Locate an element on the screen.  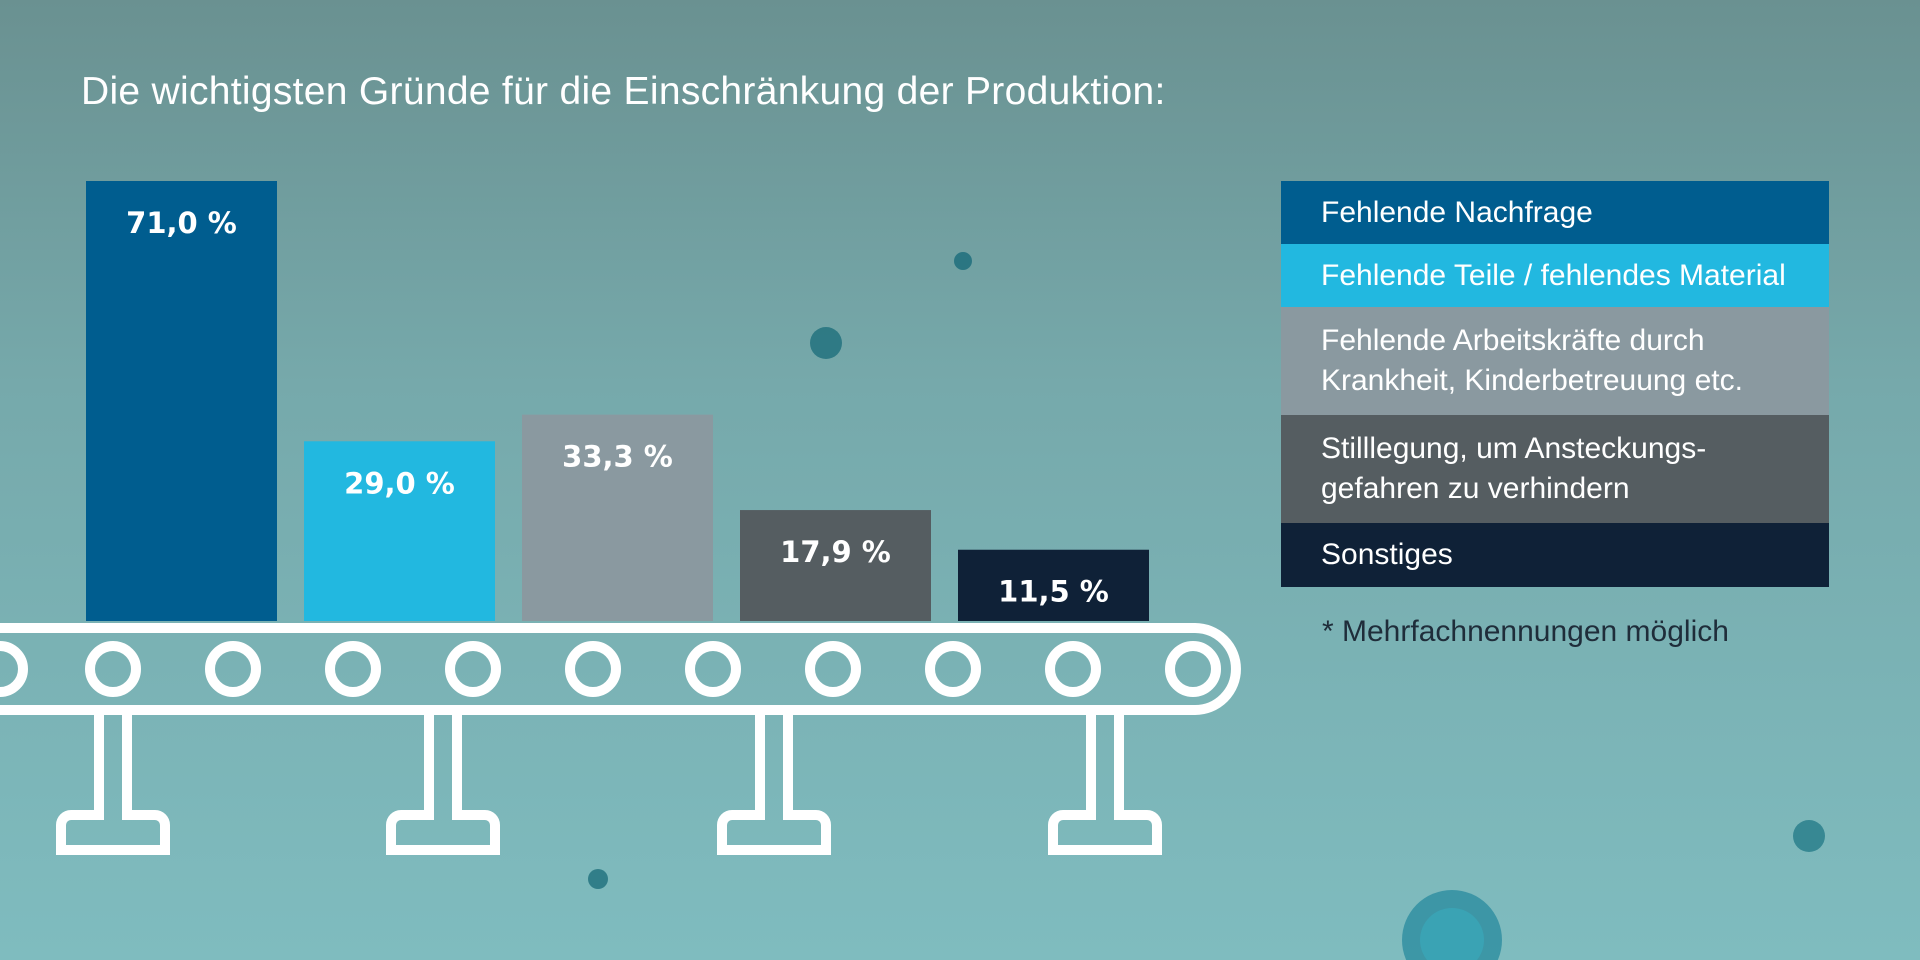
bar-value-label: 71,0 % is located at coordinates (181, 223).